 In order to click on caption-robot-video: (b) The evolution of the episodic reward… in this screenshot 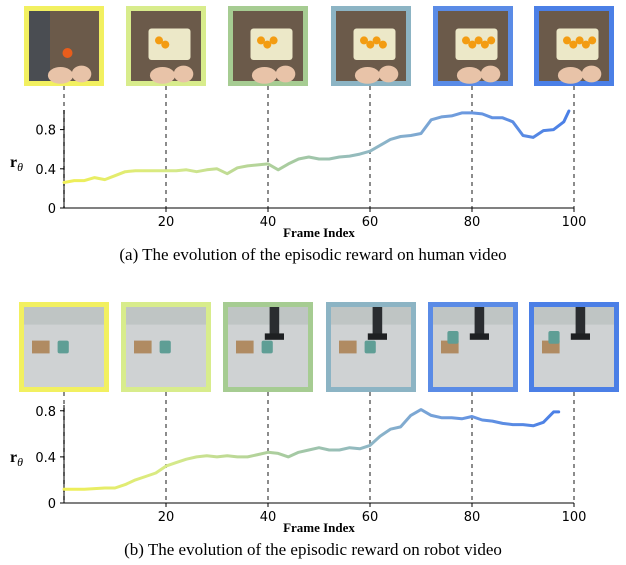, I will do `click(313, 549)`.